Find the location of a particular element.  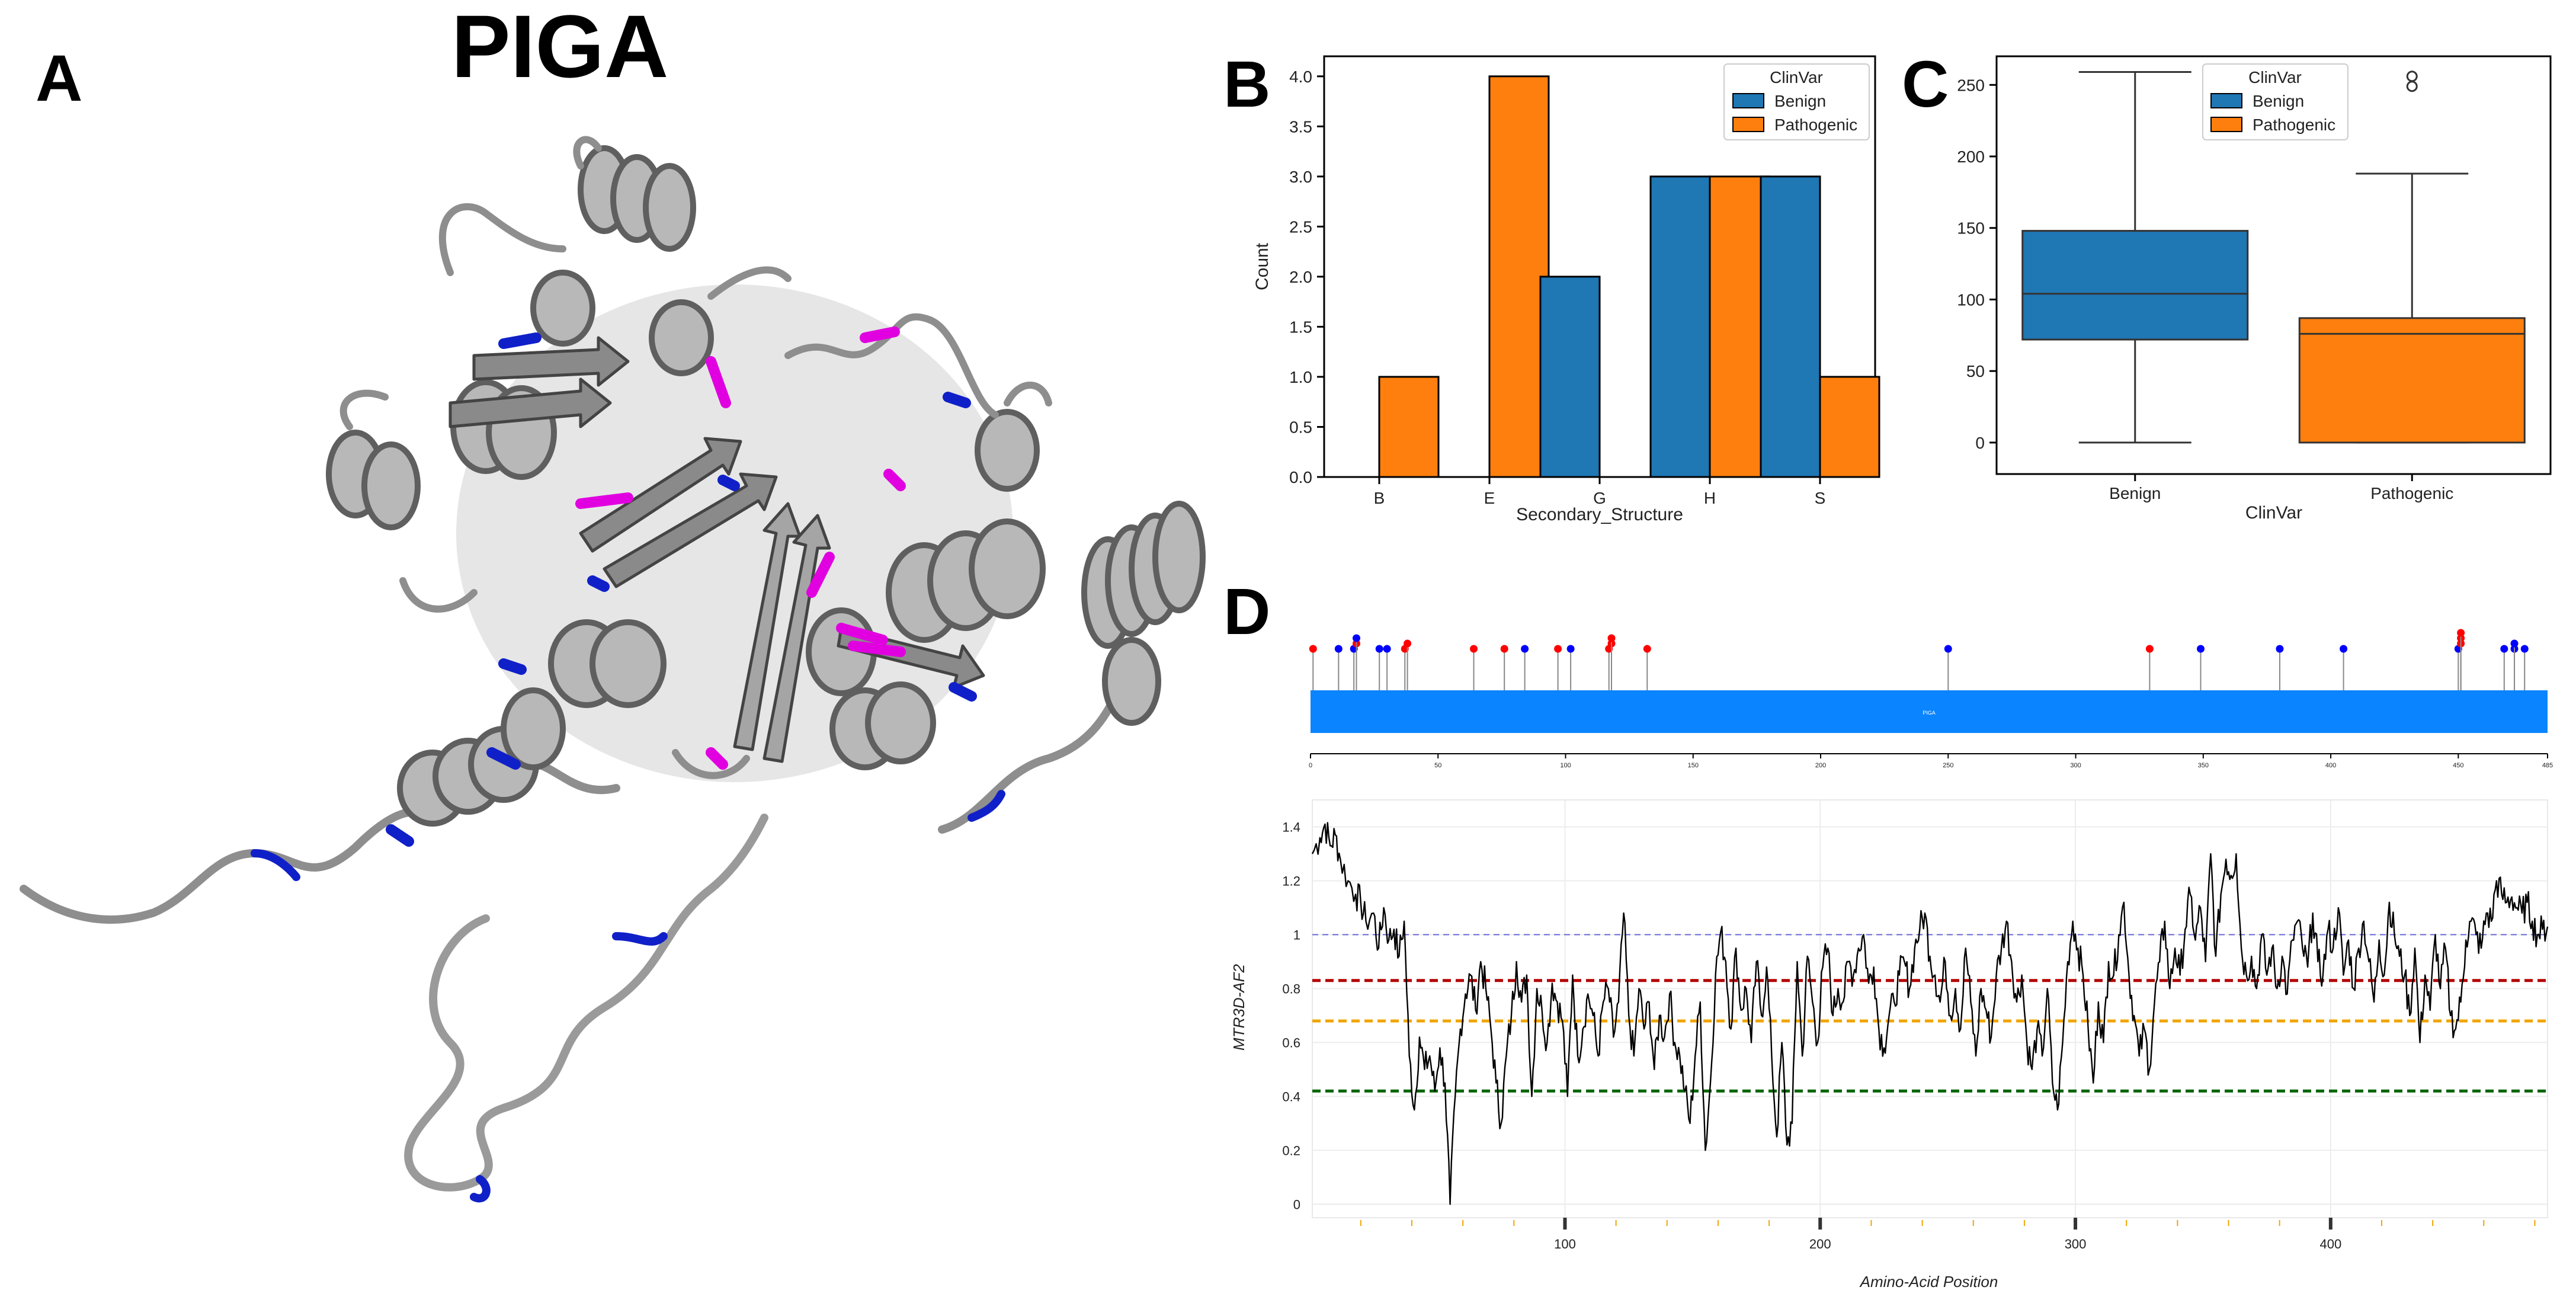

panel-label-a: A is located at coordinates (59, 78).